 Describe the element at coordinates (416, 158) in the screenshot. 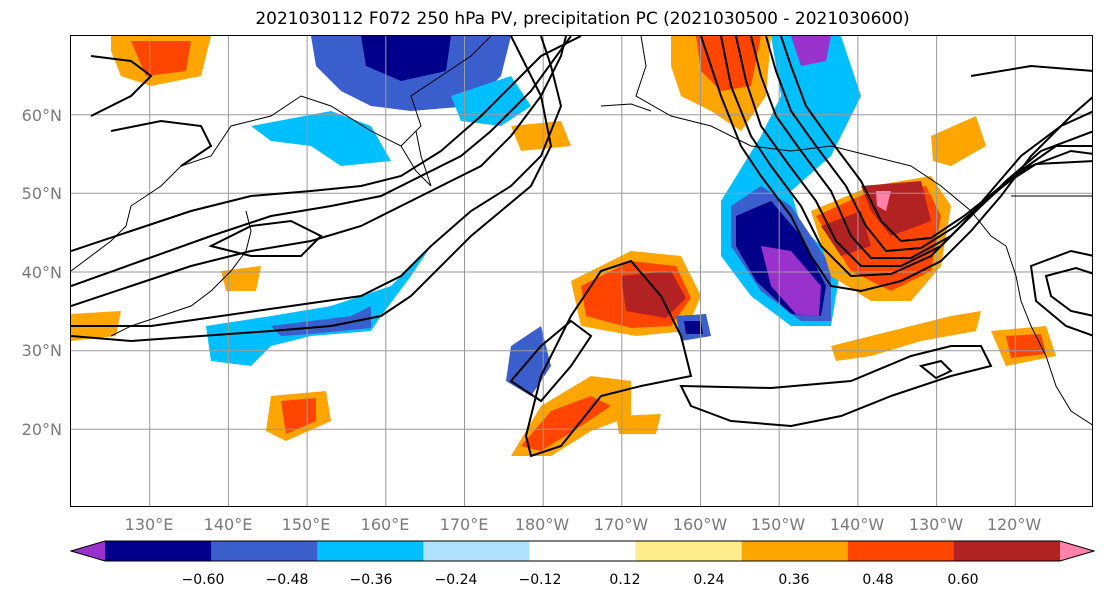

I see `coast-kamchatka` at that location.